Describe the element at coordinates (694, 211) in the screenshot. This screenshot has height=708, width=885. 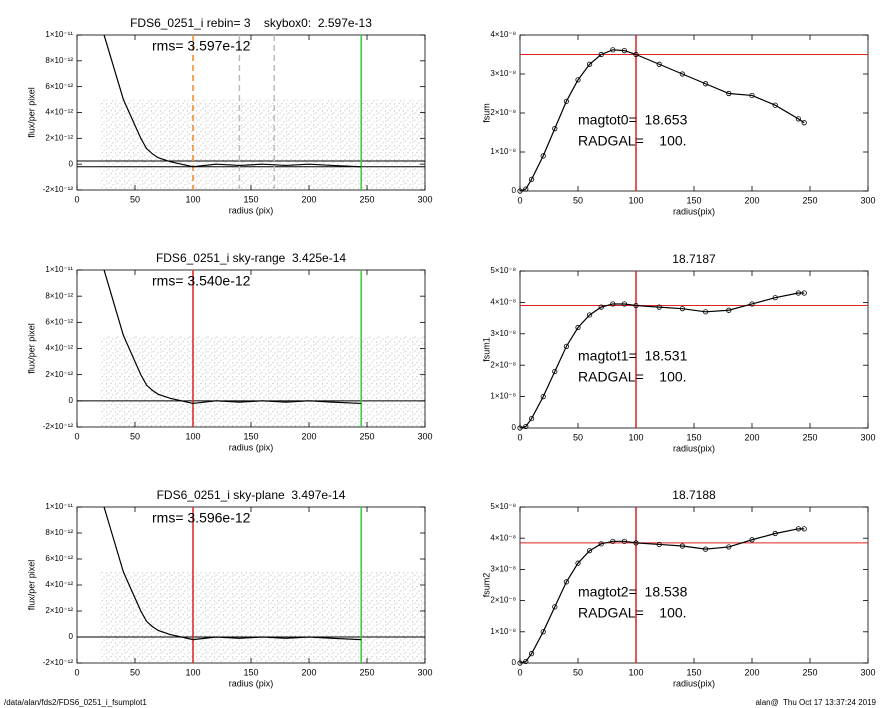
I see `x-axis-label: radius(pix)` at that location.